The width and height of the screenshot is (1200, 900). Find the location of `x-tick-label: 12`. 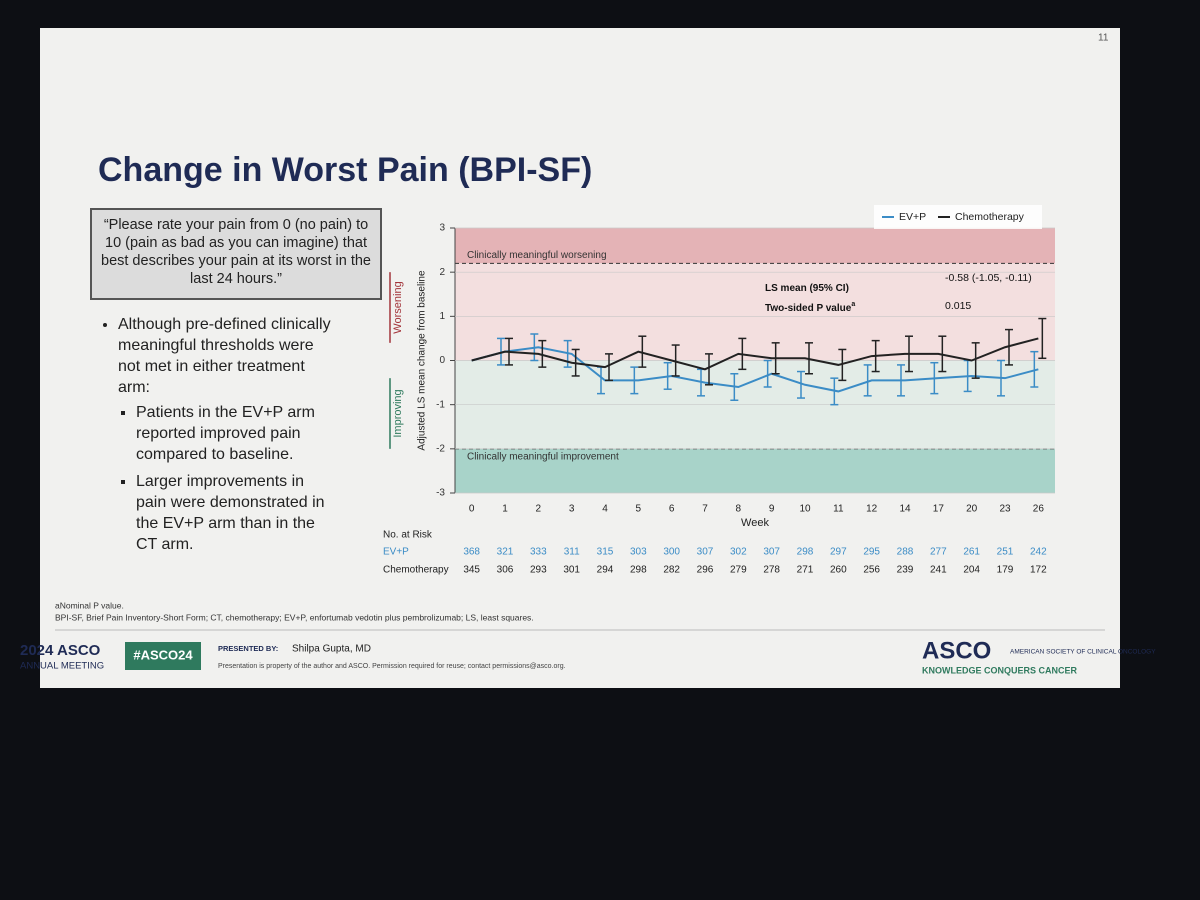

x-tick-label: 12 is located at coordinates (872, 509).